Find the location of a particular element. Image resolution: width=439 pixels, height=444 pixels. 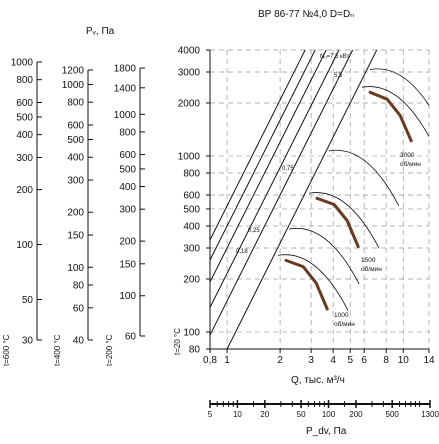

temperature-scale-label: 1200 is located at coordinates (73, 71).